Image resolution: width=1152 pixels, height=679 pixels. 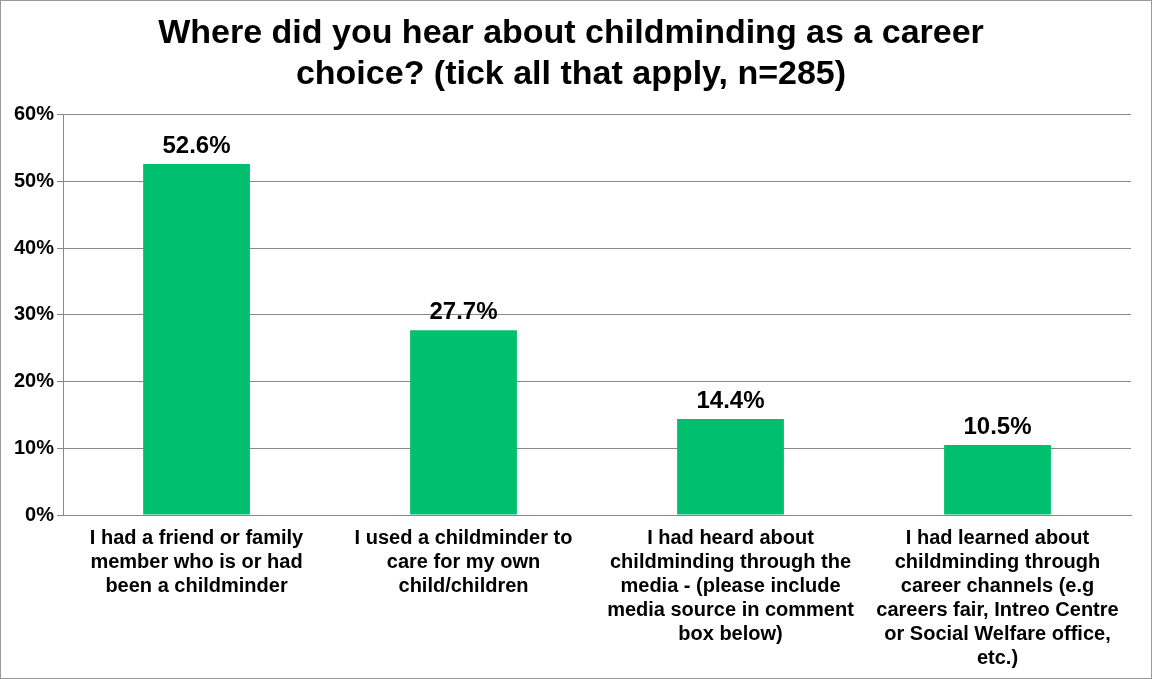 I want to click on y-tick-label: 20%, so click(x=34, y=380).